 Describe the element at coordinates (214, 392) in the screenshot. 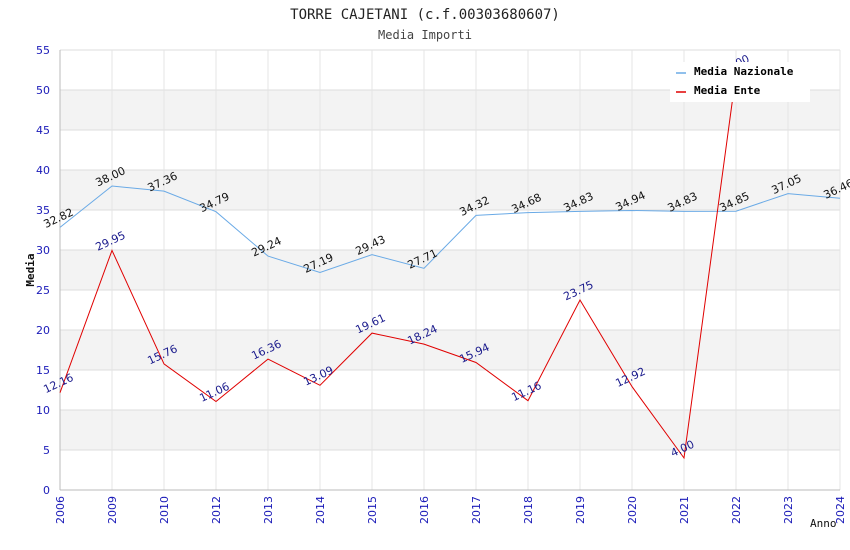

I see `data-label: 11.06` at that location.